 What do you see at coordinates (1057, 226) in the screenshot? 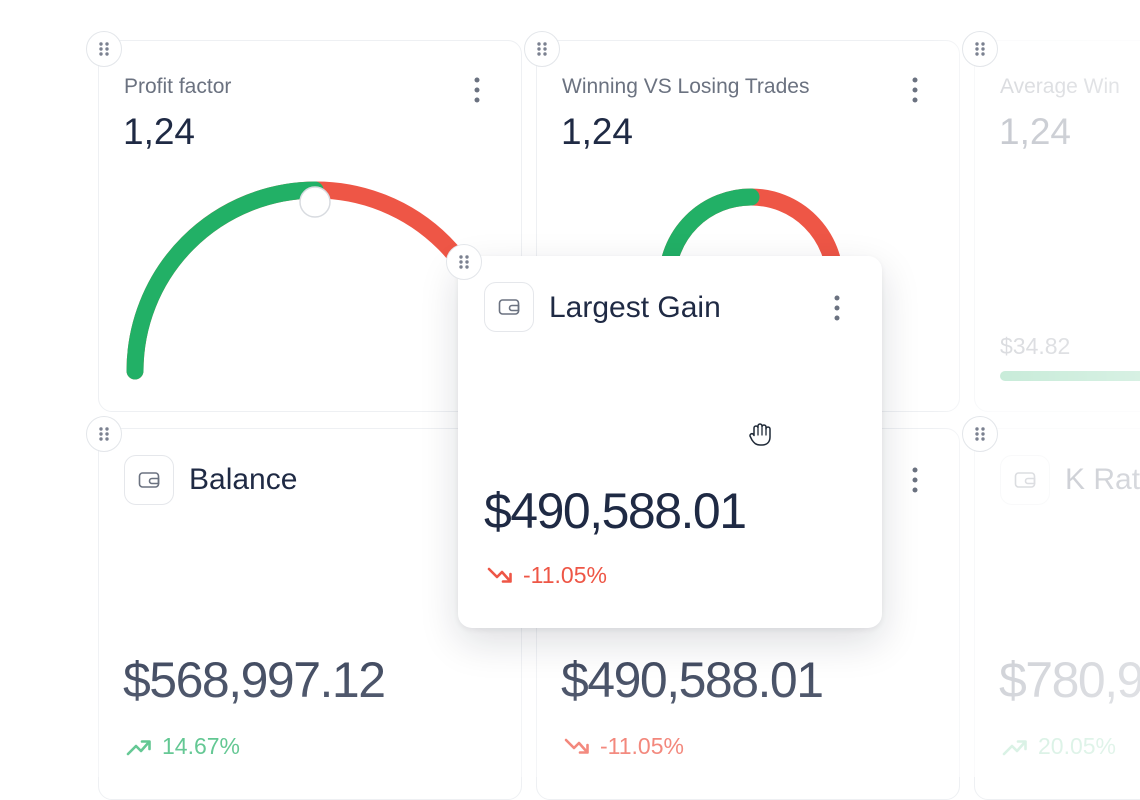
I see `average-win-card: Average Win 1,24 $34.82` at bounding box center [1057, 226].